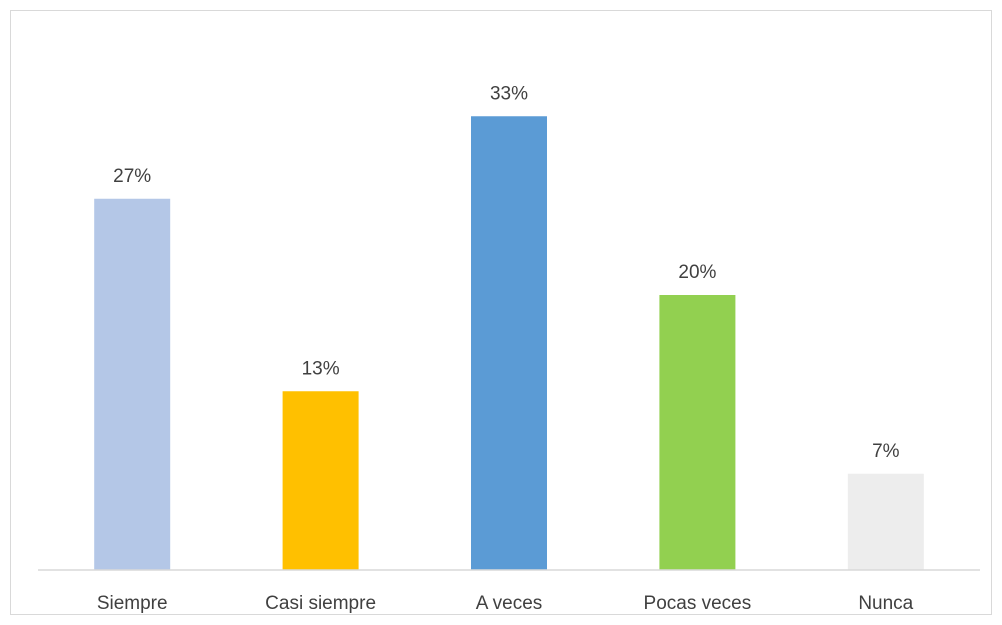 This screenshot has height=625, width=1002. I want to click on data-label: 13%, so click(321, 368).